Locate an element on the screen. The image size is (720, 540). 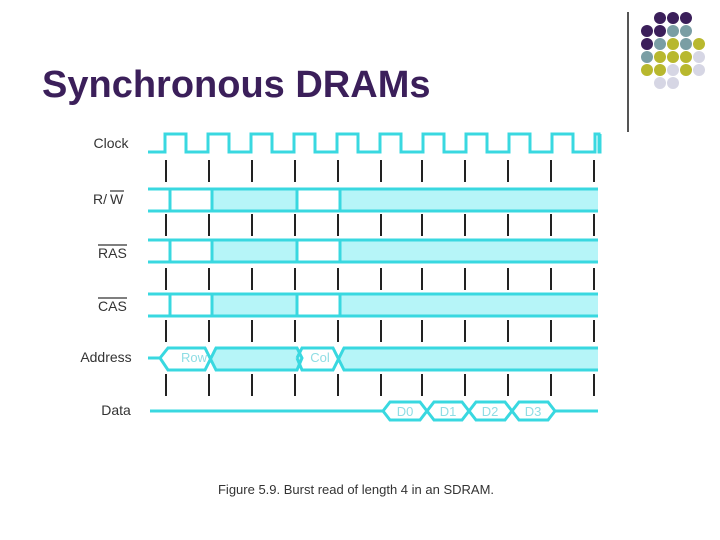
cas-label: CAS is located at coordinates (112, 305).